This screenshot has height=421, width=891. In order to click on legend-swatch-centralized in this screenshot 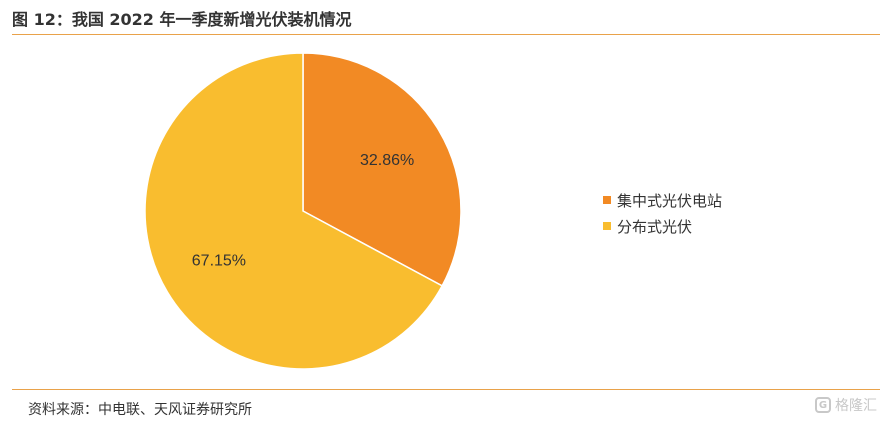, I will do `click(607, 200)`.